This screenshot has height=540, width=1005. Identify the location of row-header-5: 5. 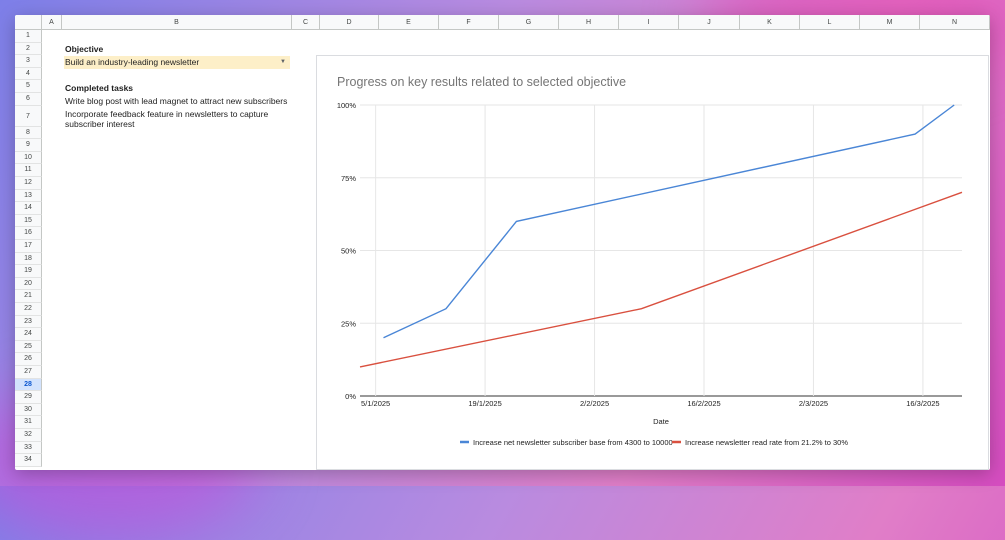
(28, 86).